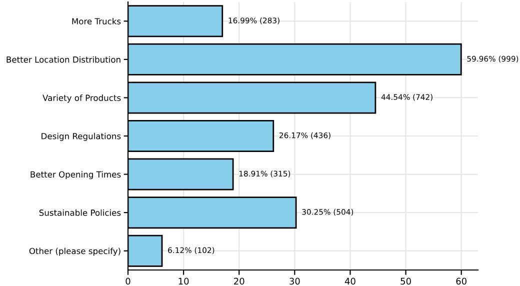  Describe the element at coordinates (63, 59) in the screenshot. I see `y-tick-label: Better Location Distribution` at that location.